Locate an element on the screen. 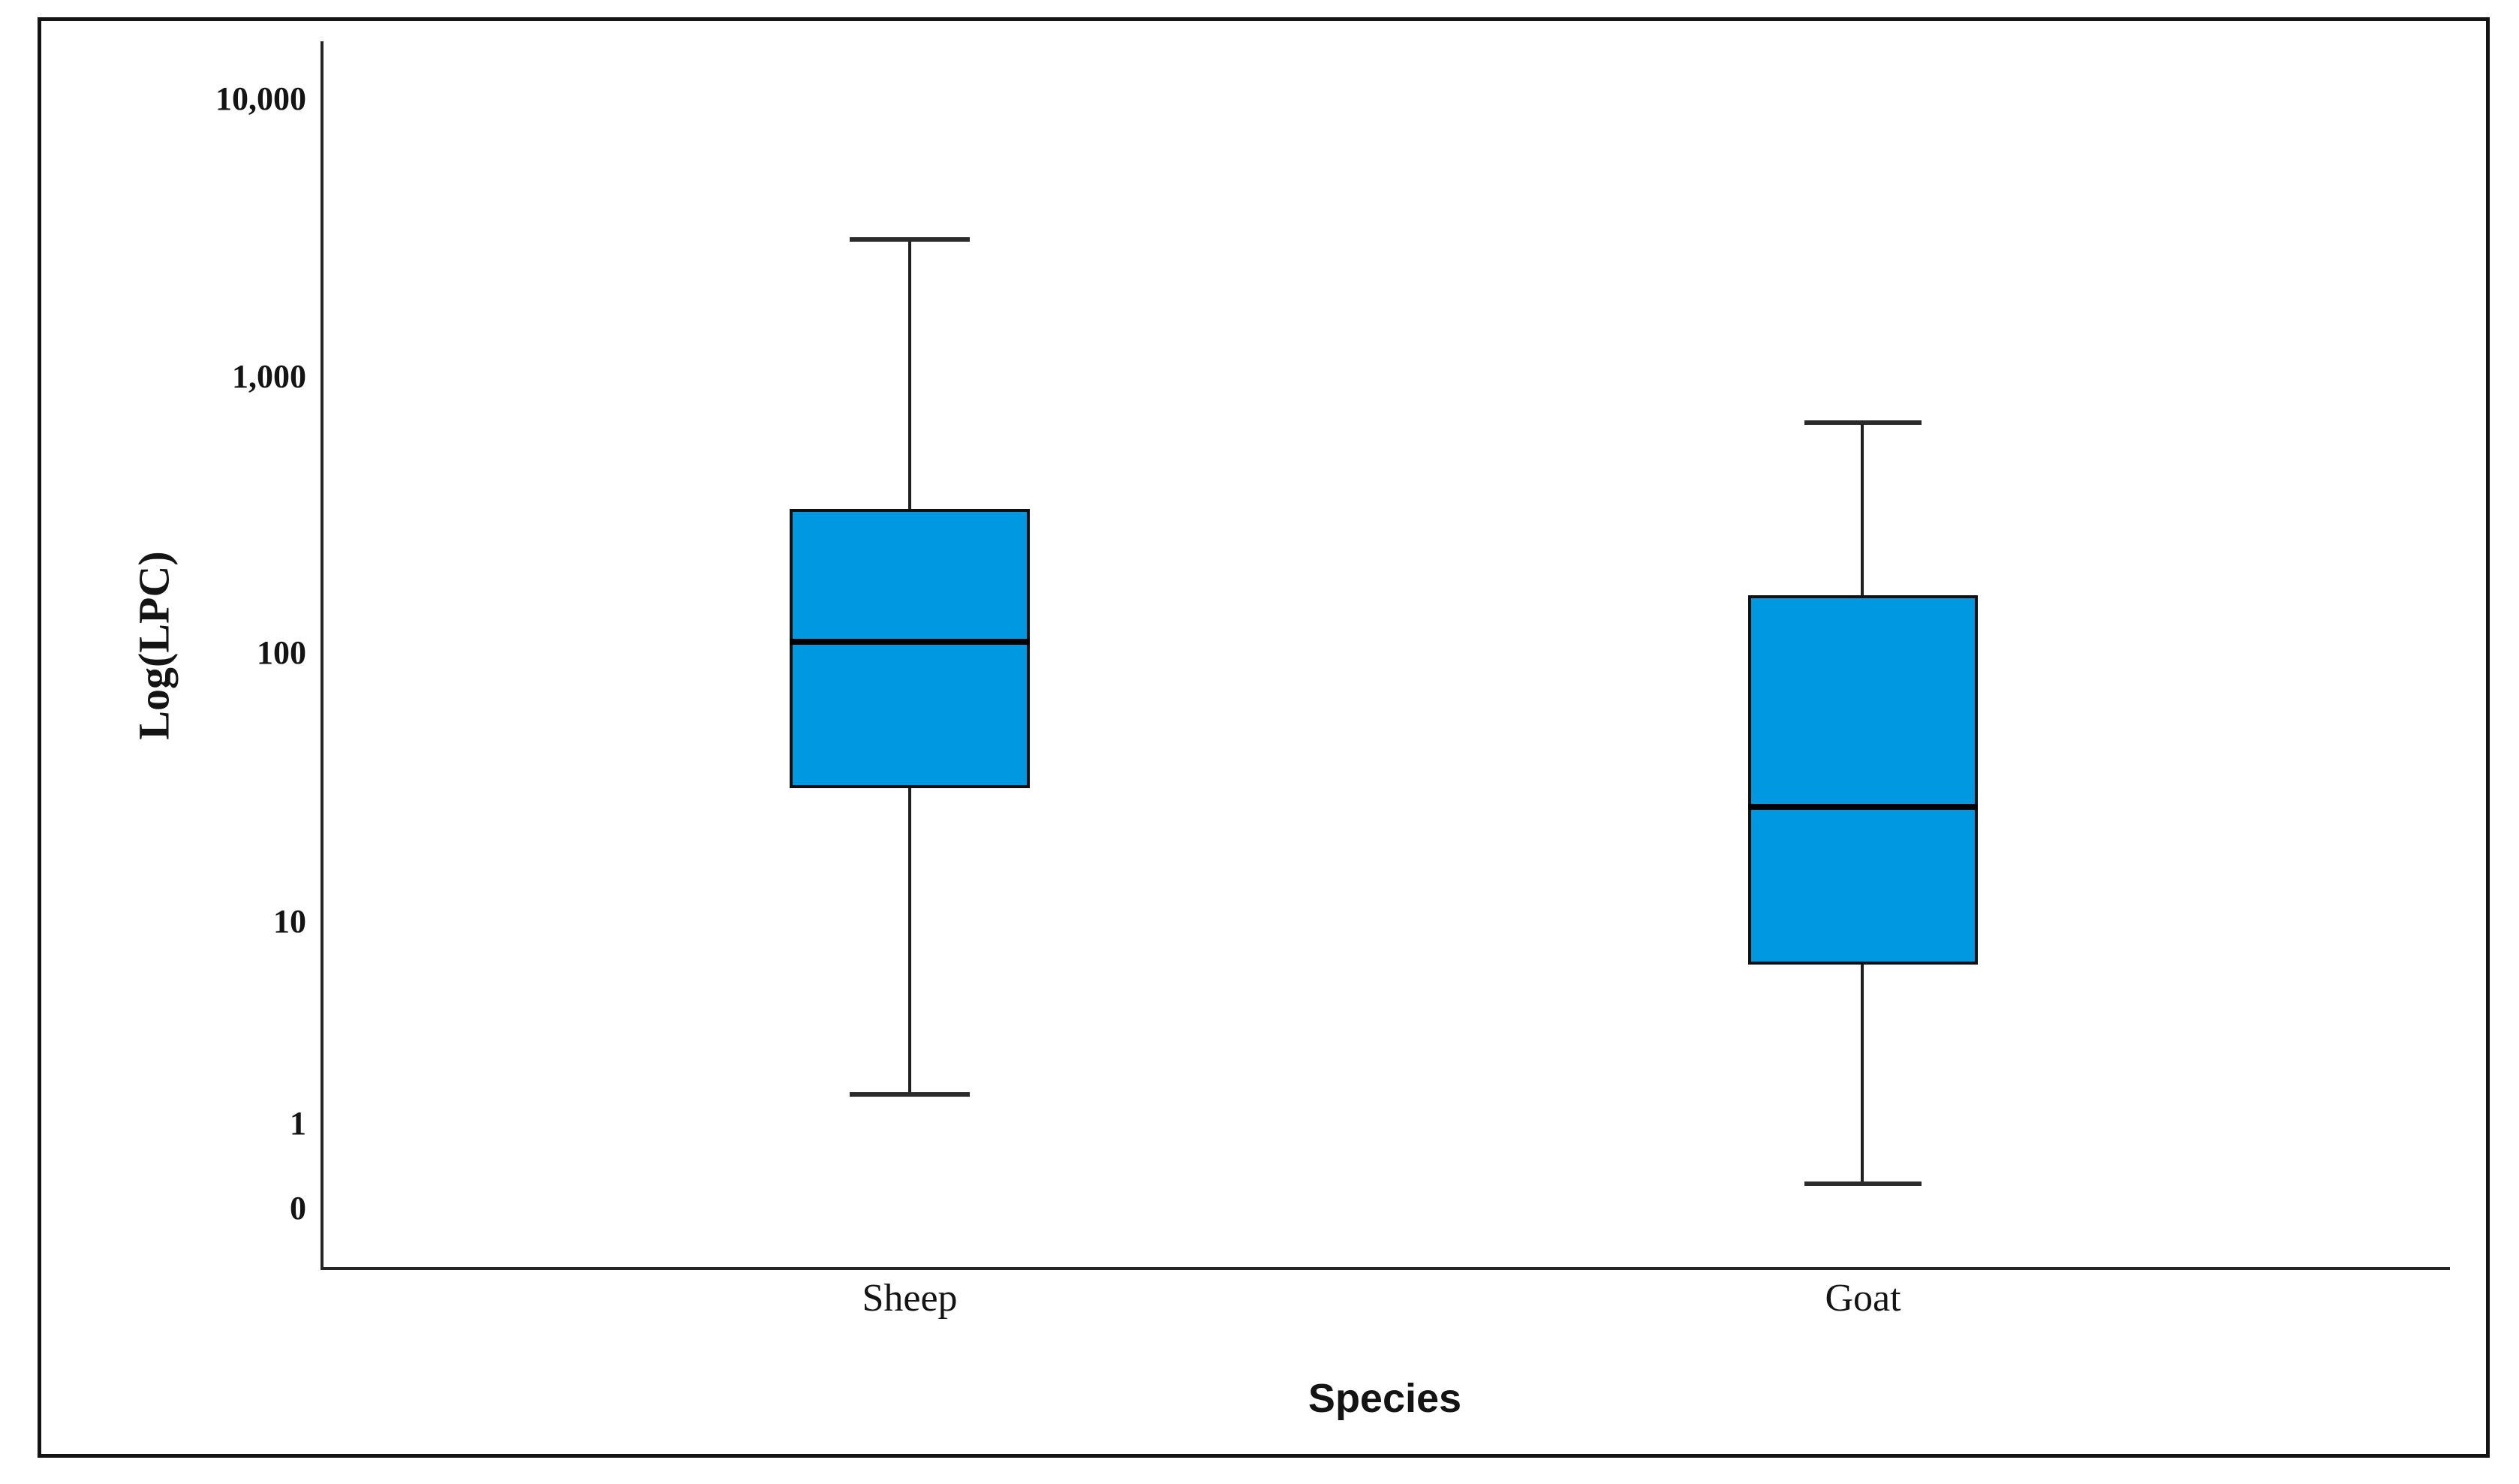  box-sheep is located at coordinates (910, 648).